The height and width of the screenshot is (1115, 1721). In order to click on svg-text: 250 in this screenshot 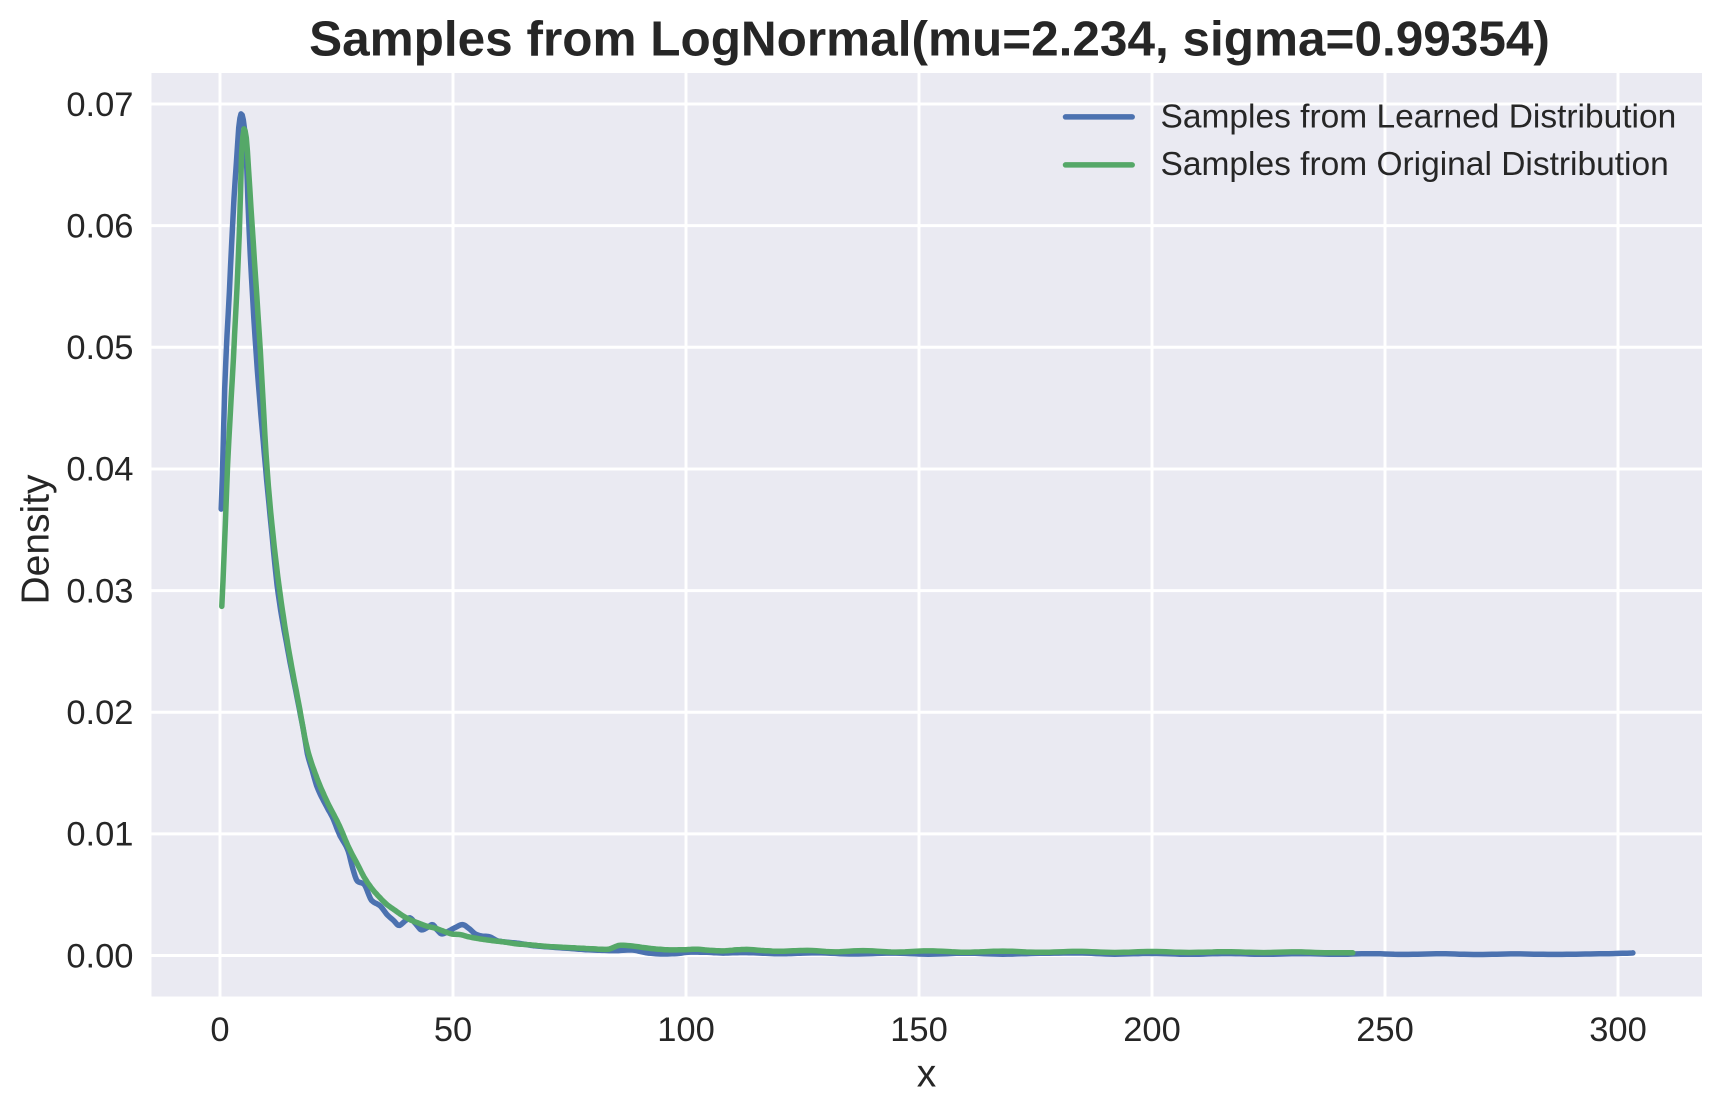, I will do `click(1385, 1030)`.